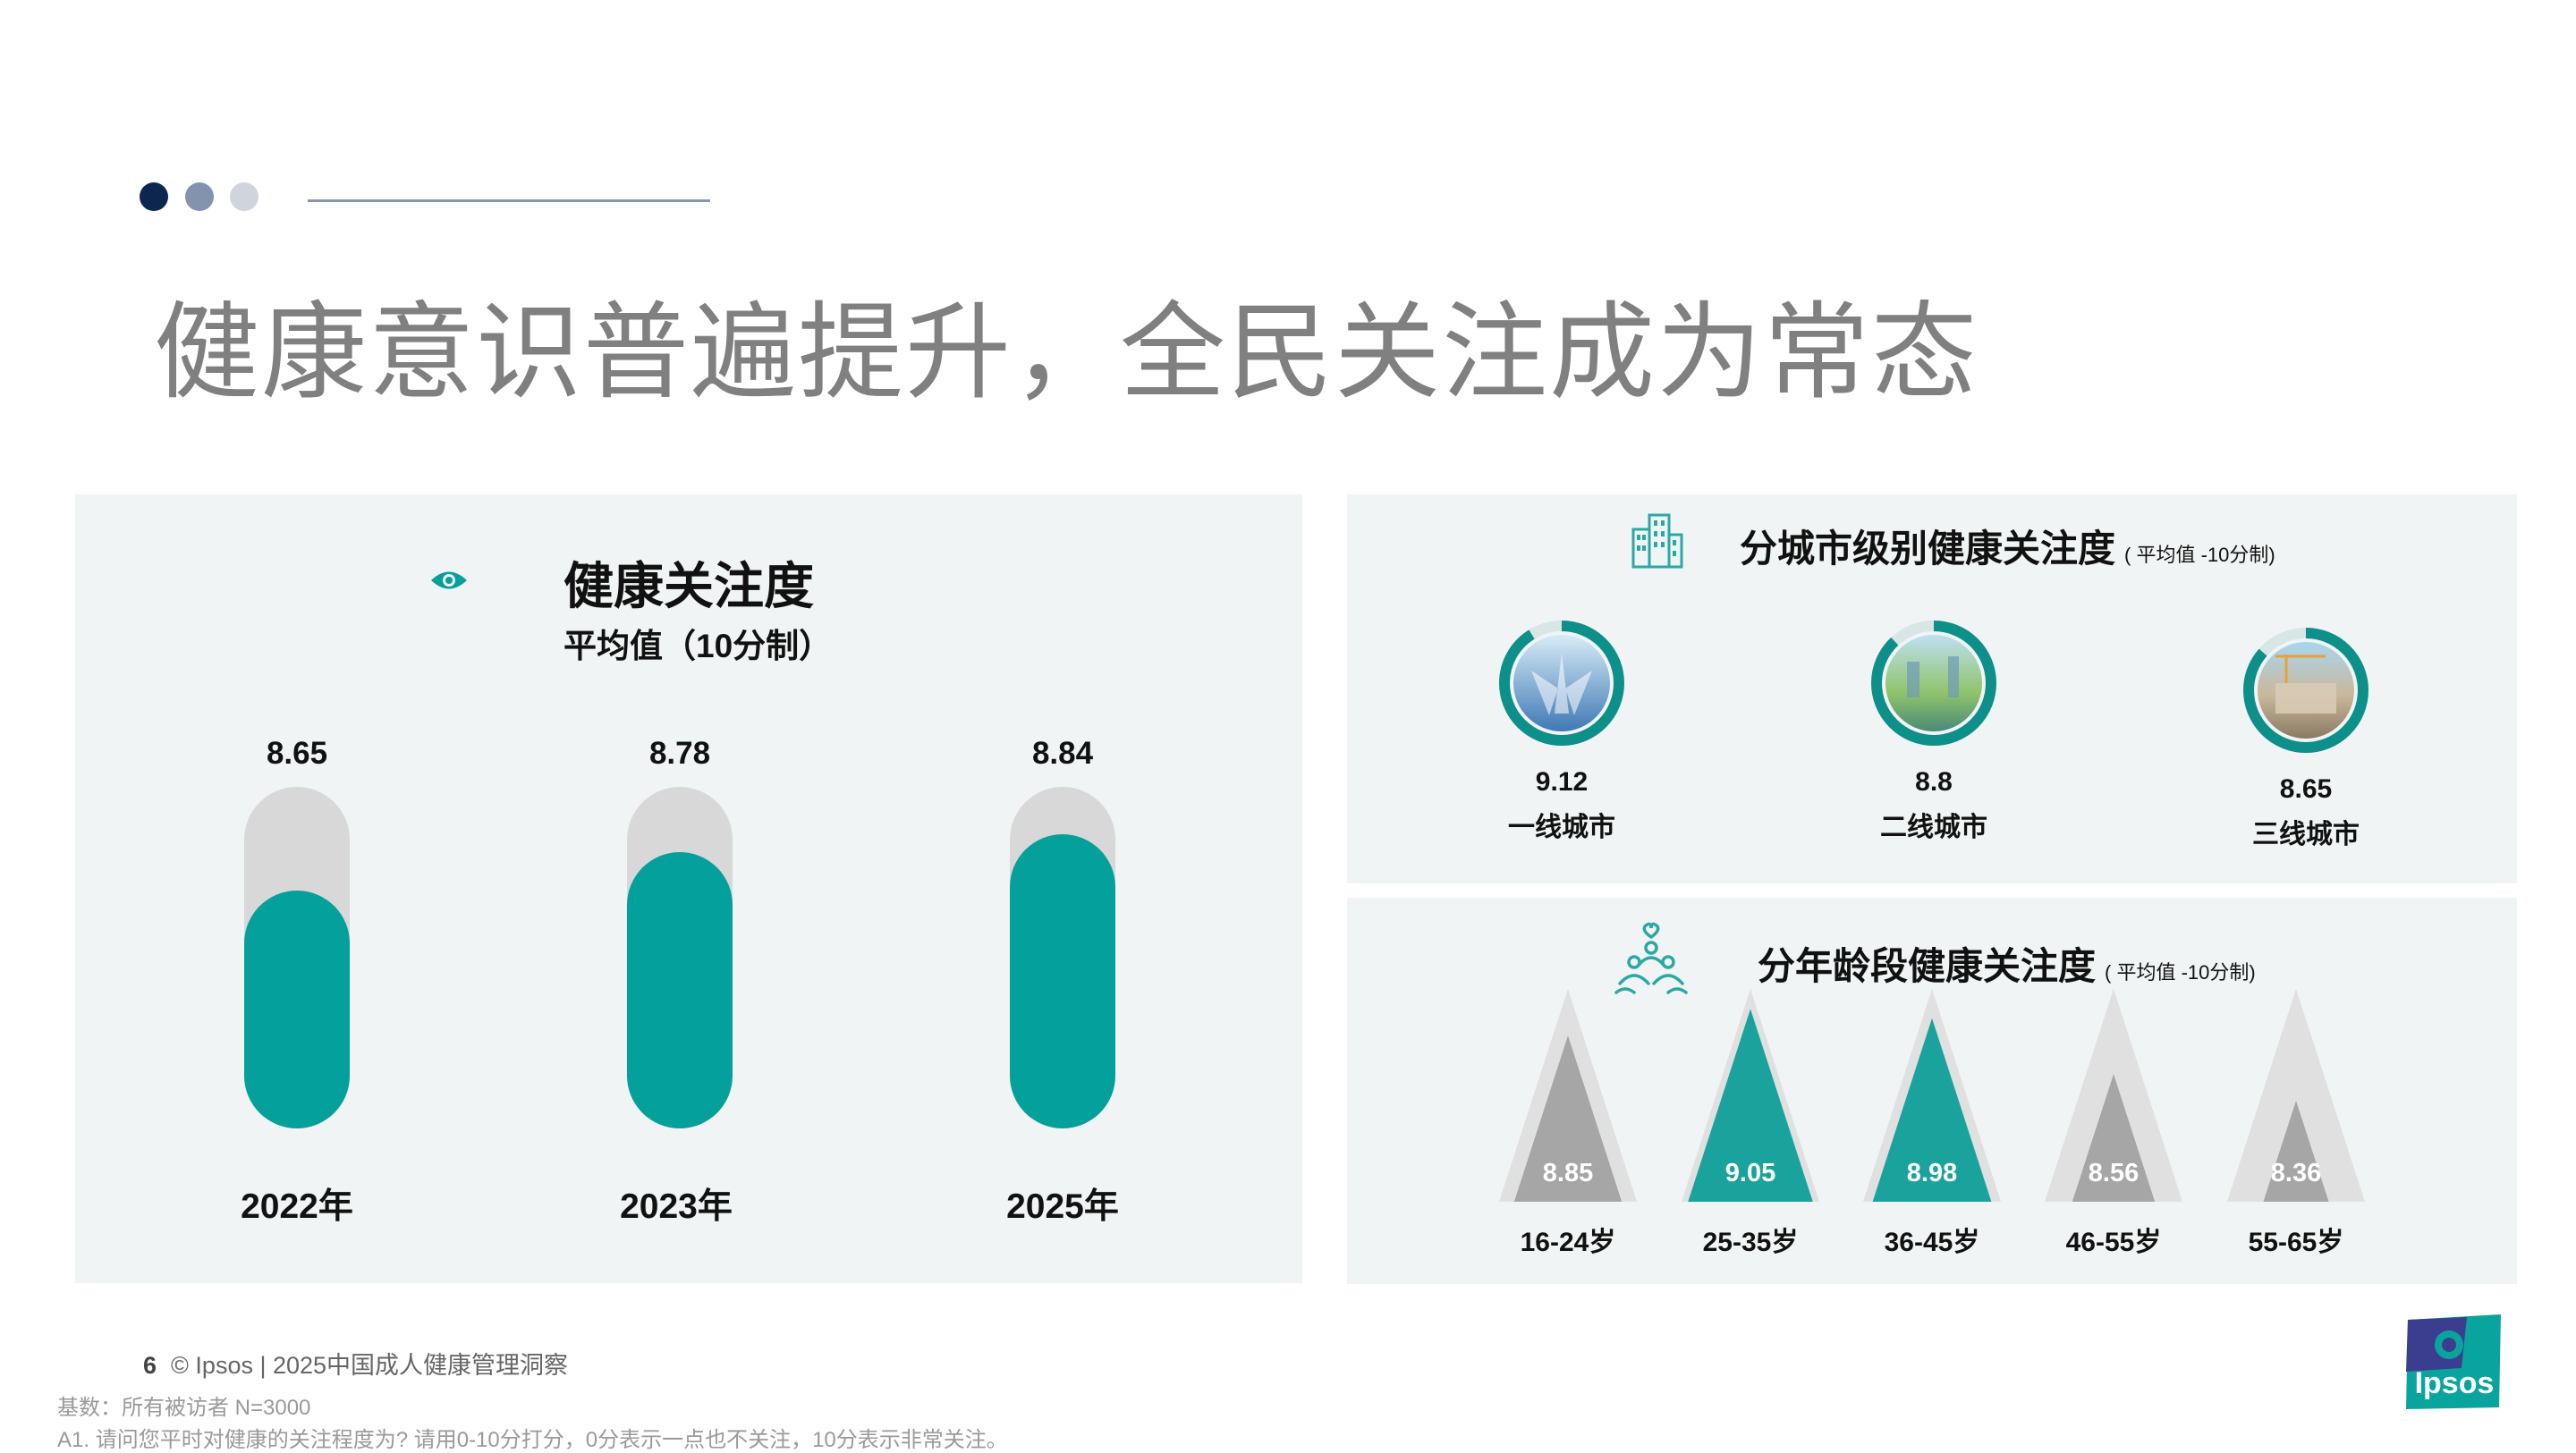 The width and height of the screenshot is (2576, 1453). I want to click on city-3-value: 8.65, so click(2306, 789).